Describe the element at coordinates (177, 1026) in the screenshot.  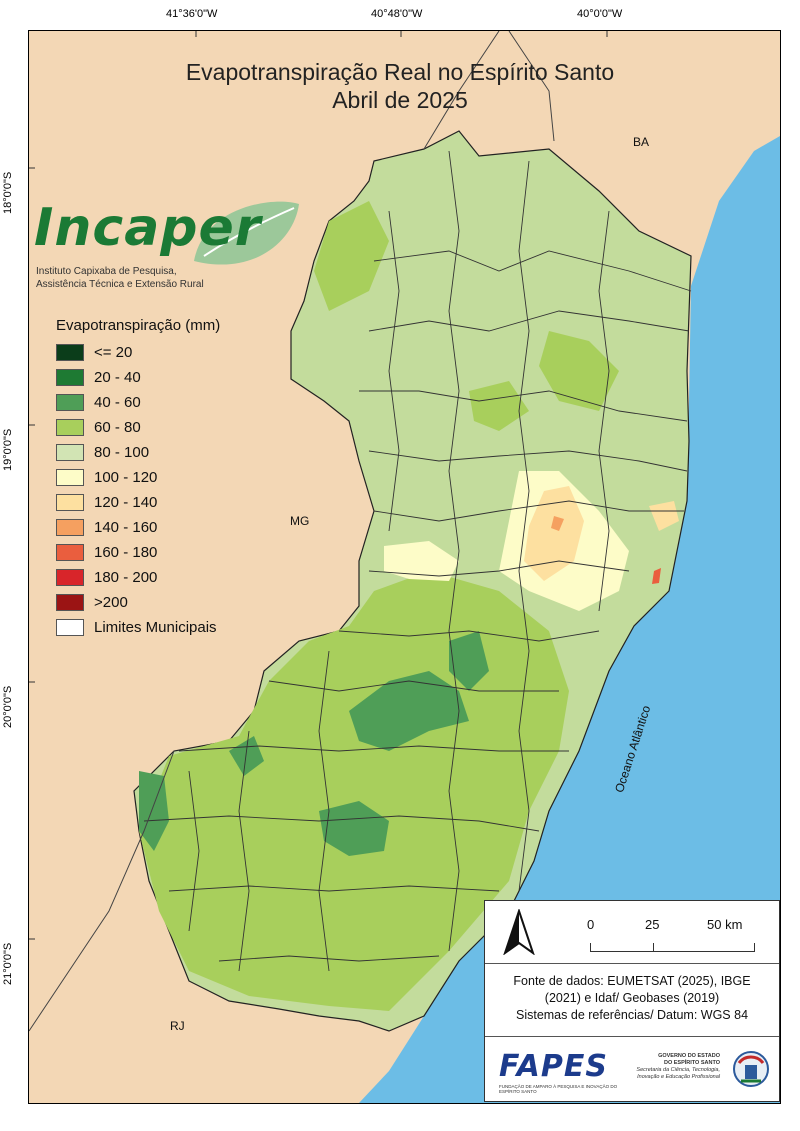
I see `region-label-rj: RJ` at that location.